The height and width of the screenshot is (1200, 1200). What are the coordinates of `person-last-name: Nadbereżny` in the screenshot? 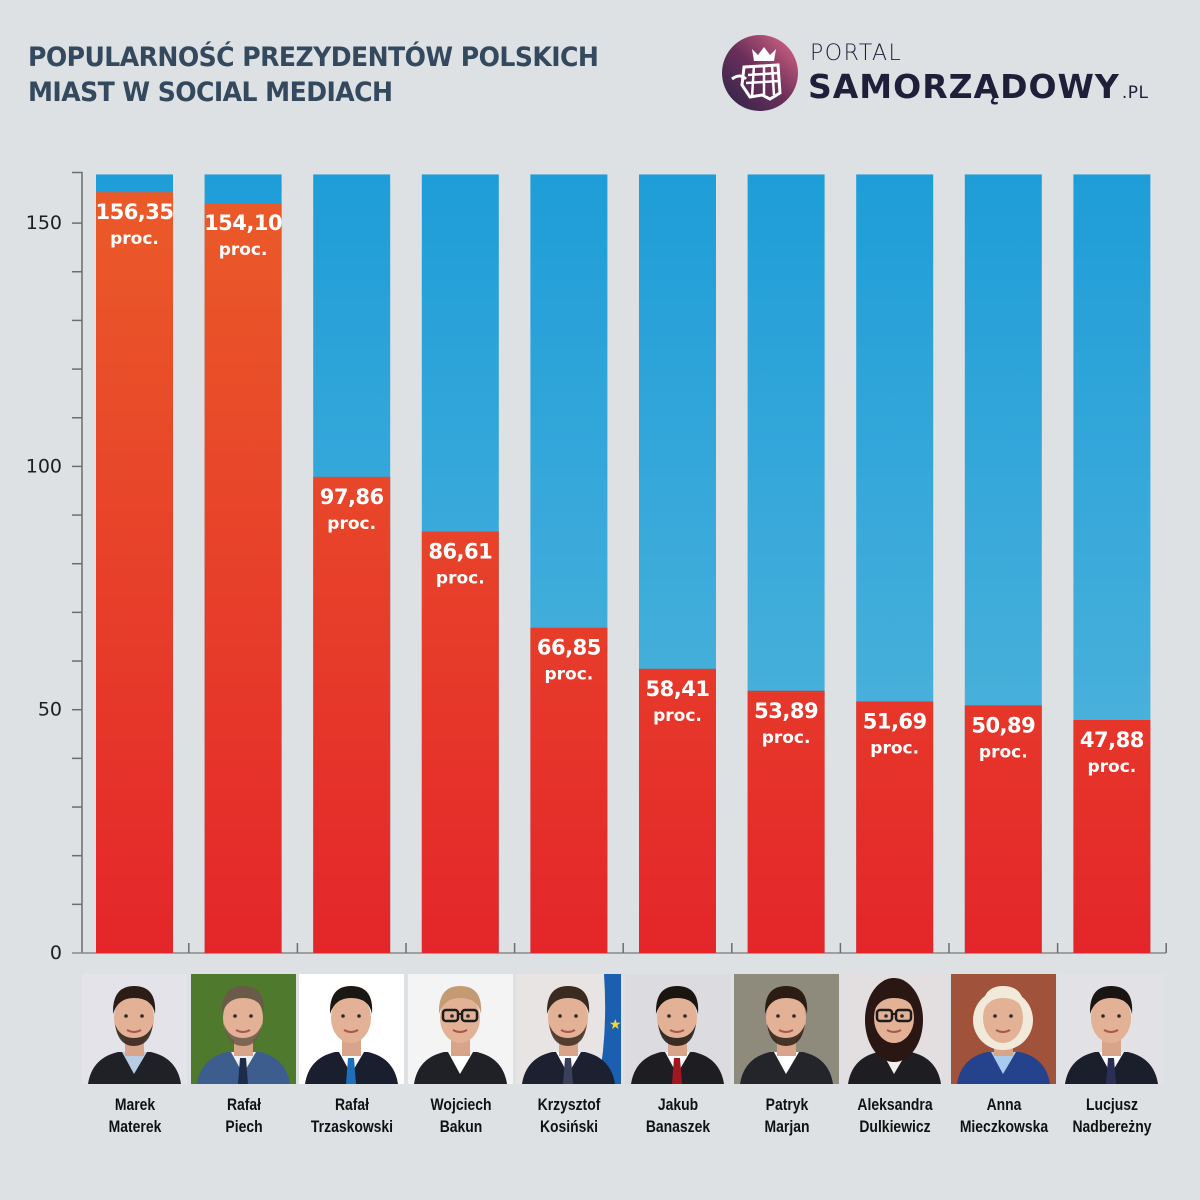 It's located at (1112, 1126).